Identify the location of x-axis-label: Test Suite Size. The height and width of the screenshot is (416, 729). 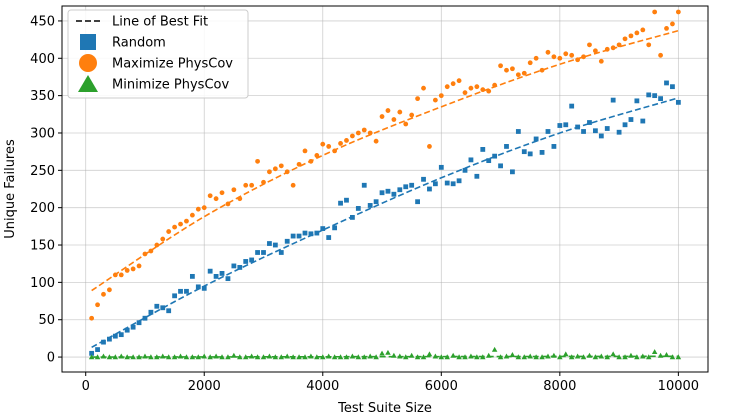
(384, 408).